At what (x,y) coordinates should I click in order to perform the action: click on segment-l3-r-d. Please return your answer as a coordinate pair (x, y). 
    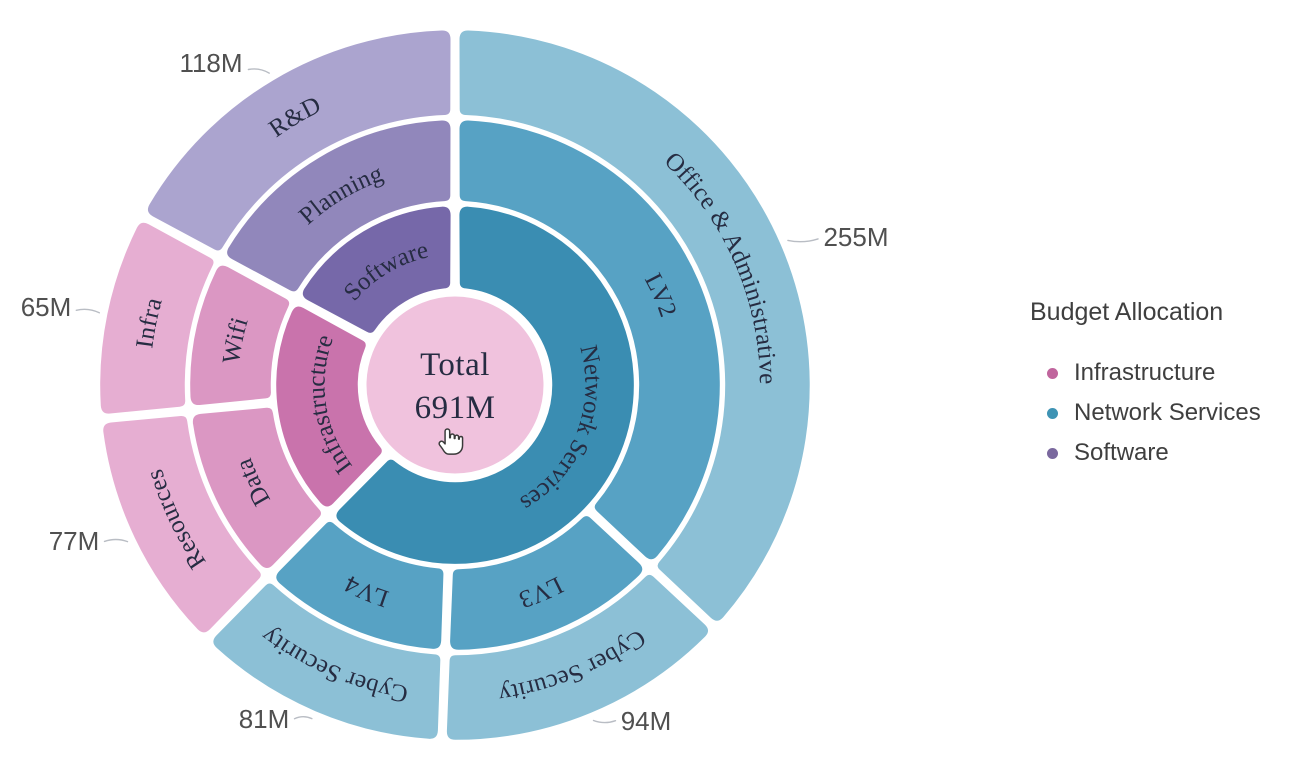
    Looking at the image, I should click on (299, 140).